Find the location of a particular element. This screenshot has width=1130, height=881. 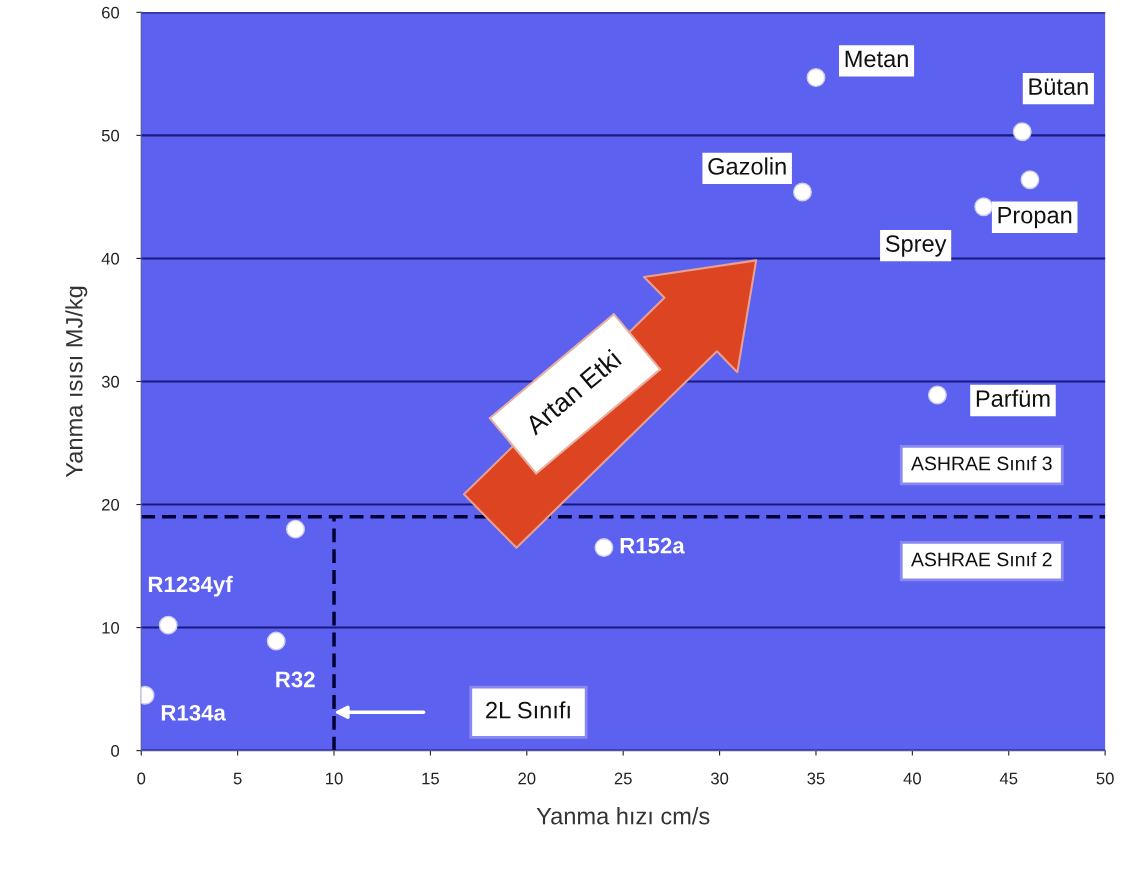

annotation: Sprey is located at coordinates (916, 246).